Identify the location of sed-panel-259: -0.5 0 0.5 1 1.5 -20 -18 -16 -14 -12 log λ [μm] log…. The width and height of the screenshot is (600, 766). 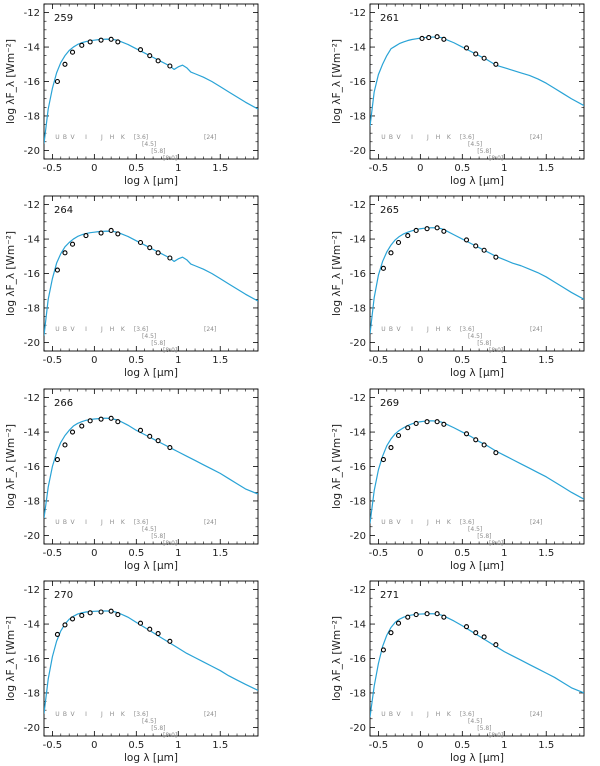
(132, 95).